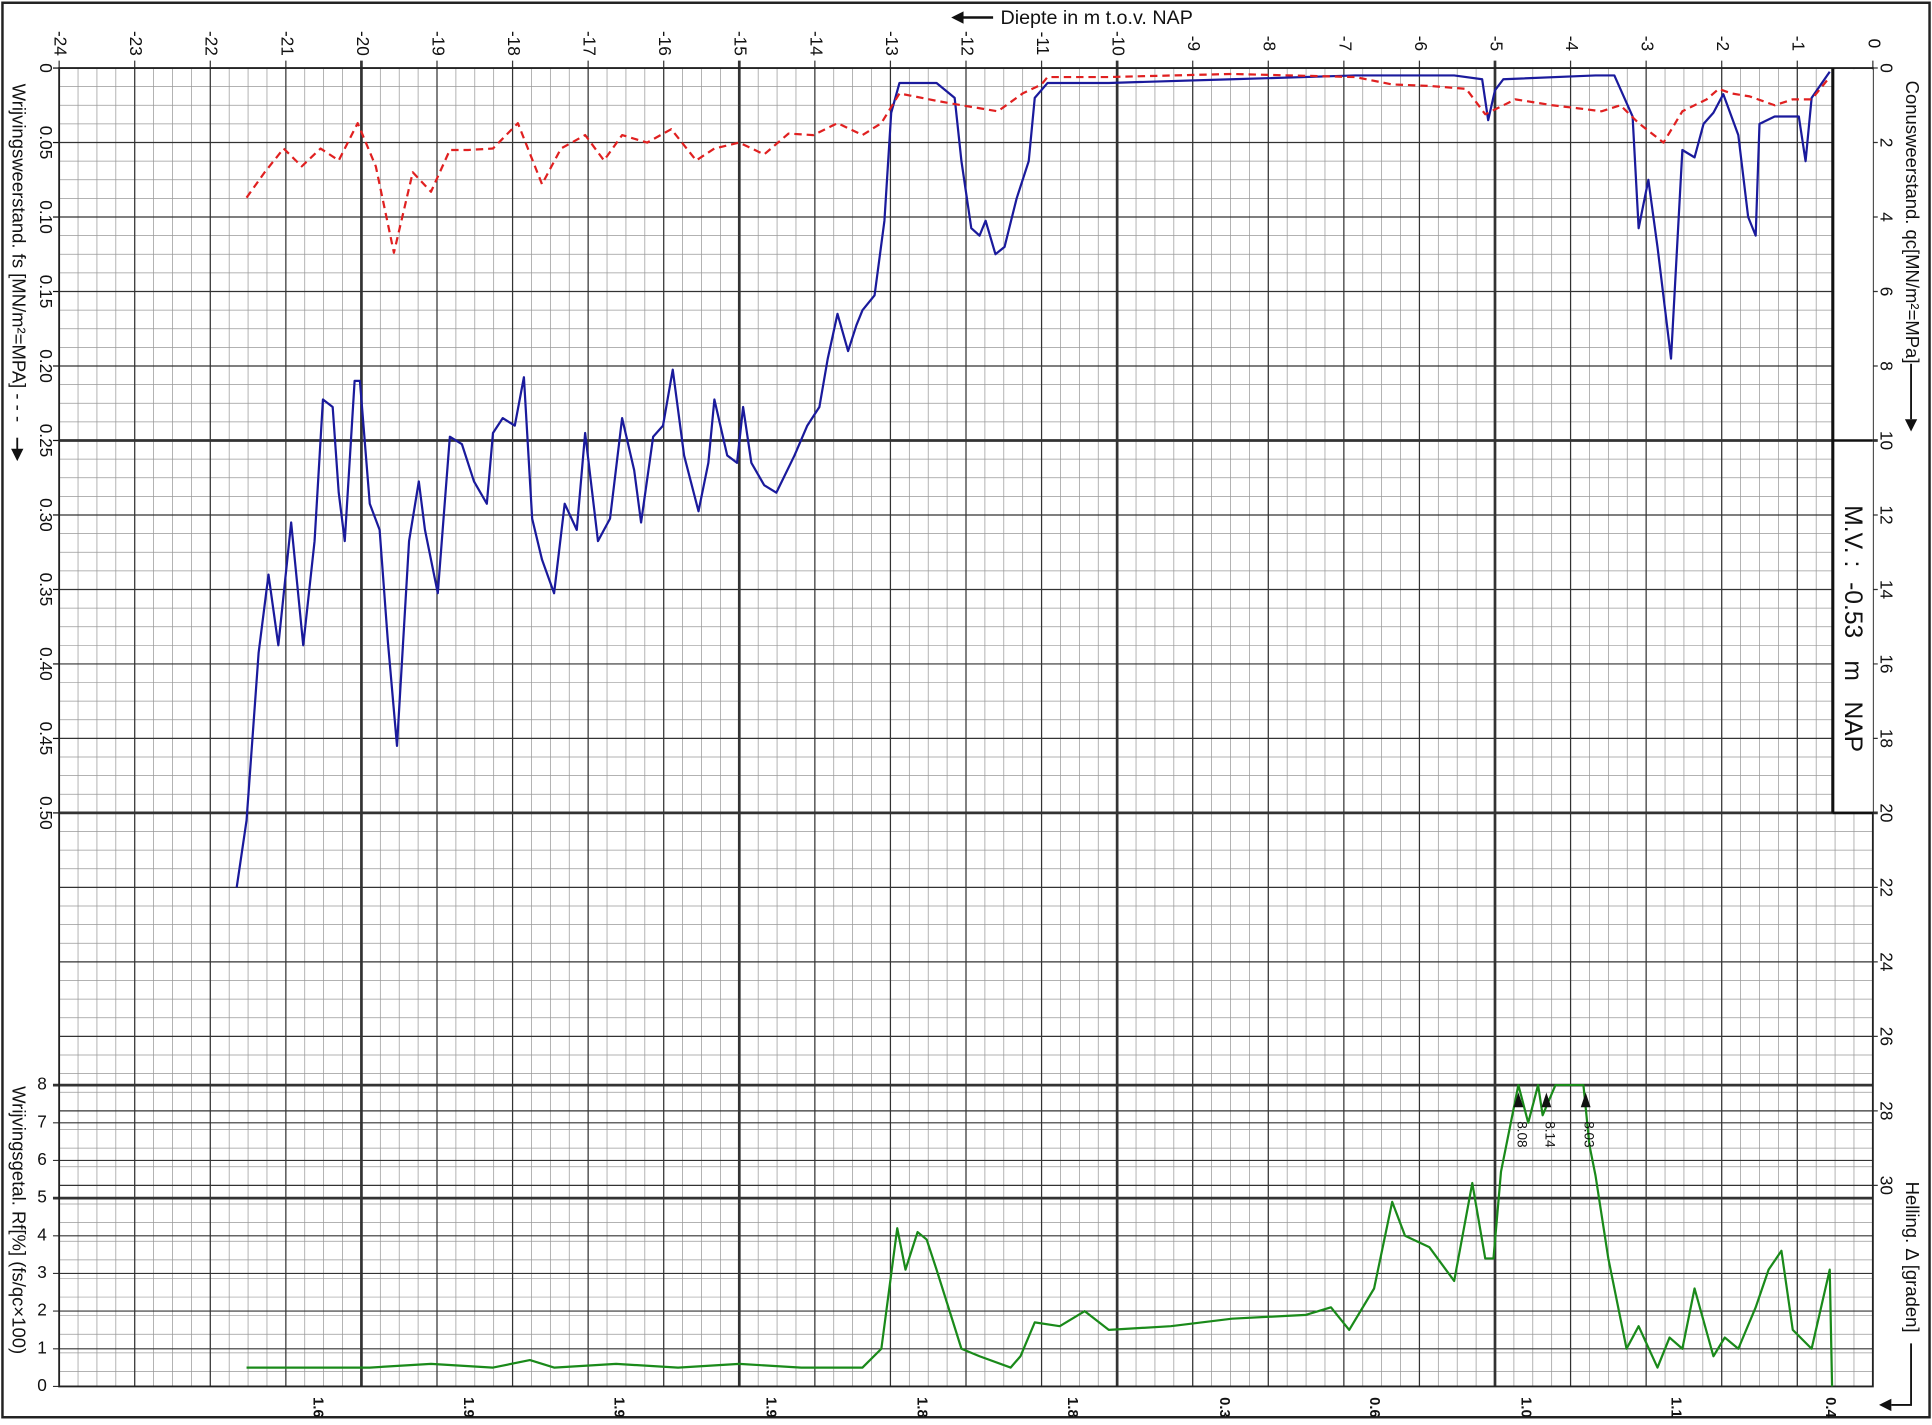 The image size is (1932, 1425). Describe the element at coordinates (1589, 1134) in the screenshot. I see `exceed-label: 8.03` at that location.